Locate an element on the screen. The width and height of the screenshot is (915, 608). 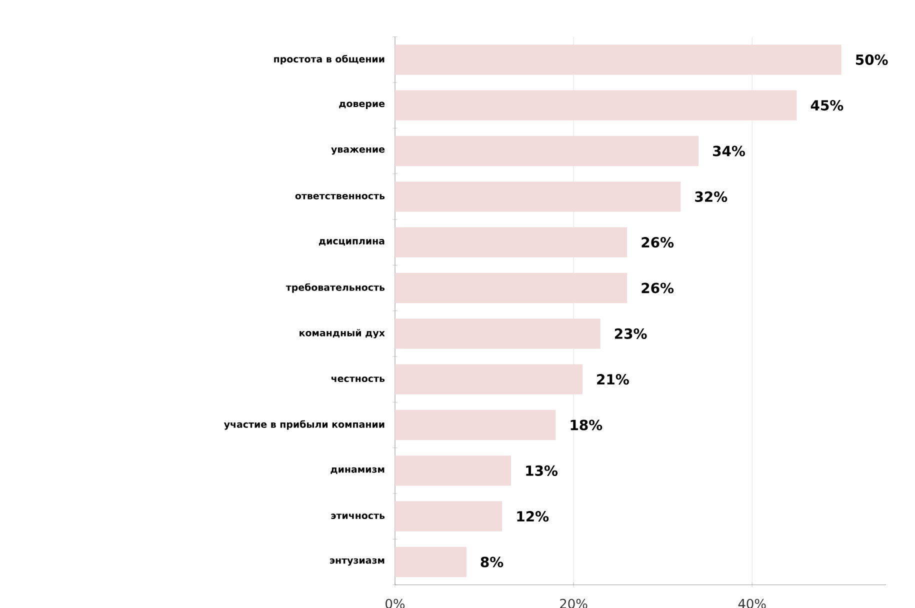
data-label: 21% is located at coordinates (613, 379).